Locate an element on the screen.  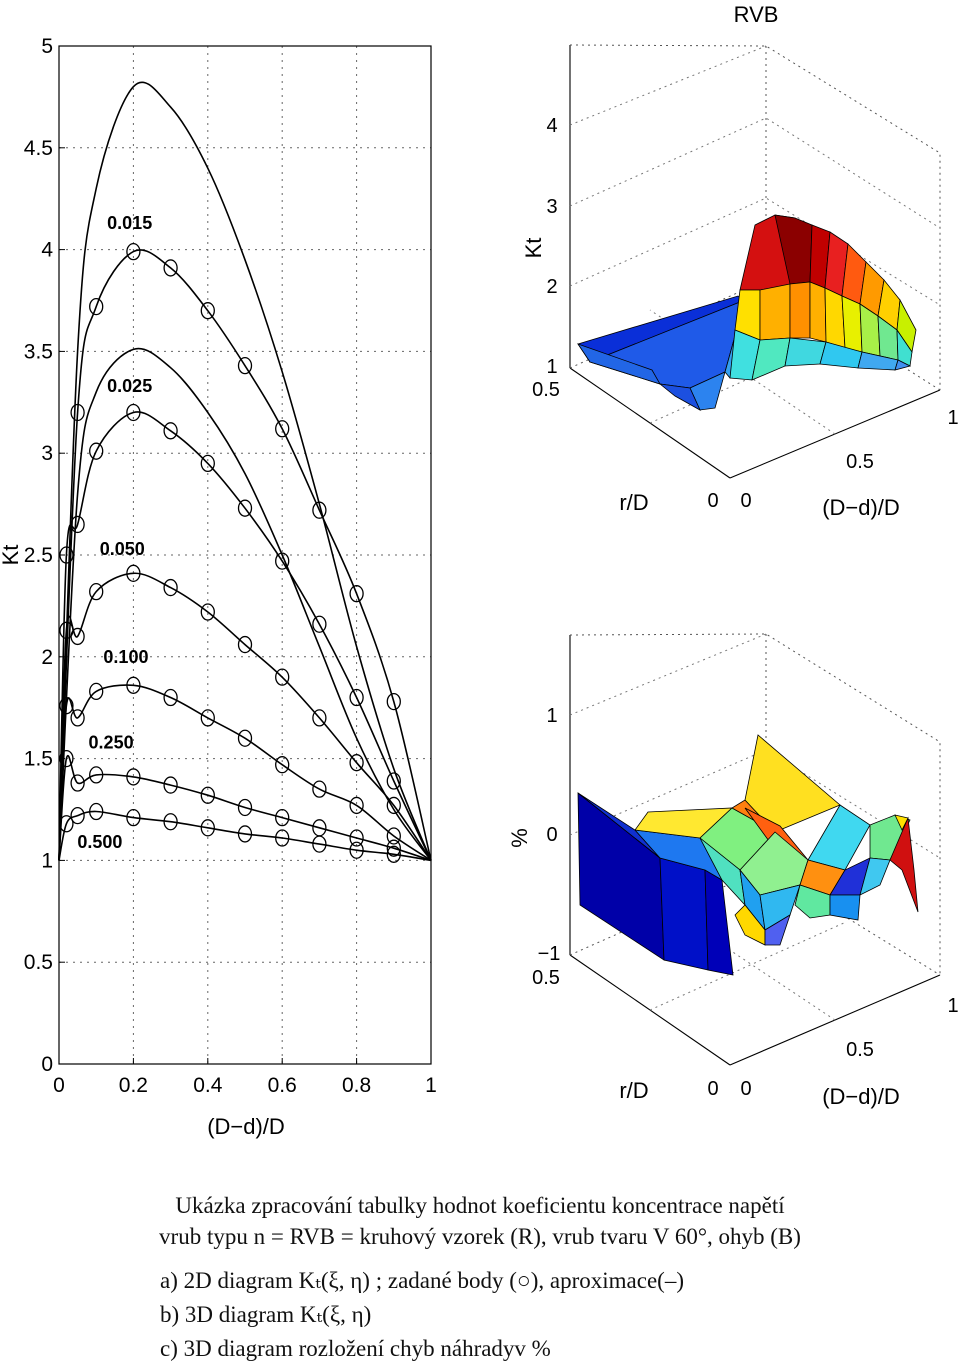
y-tick-label: 5 is located at coordinates (47, 46).